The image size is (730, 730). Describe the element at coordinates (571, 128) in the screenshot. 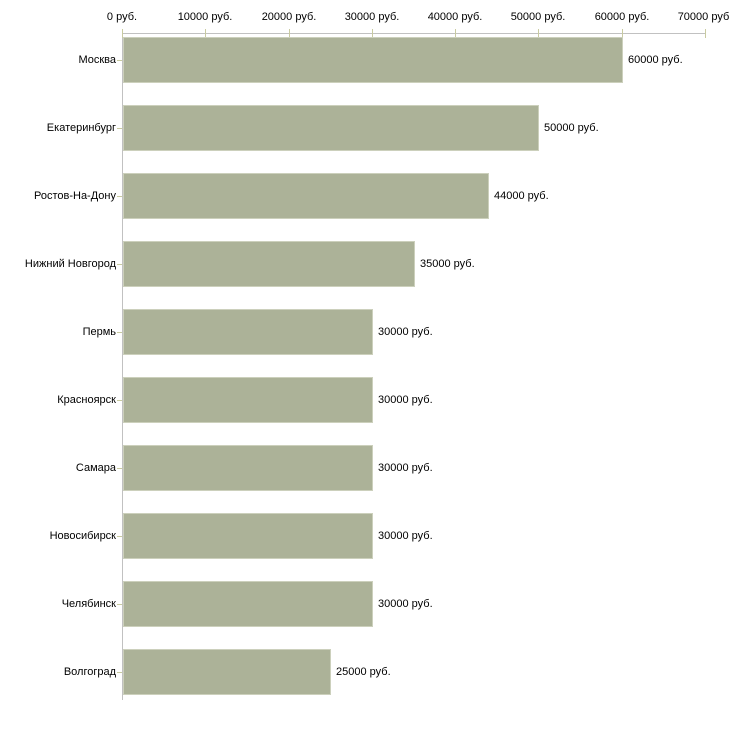

I see `value-label: 50000 руб.` at that location.